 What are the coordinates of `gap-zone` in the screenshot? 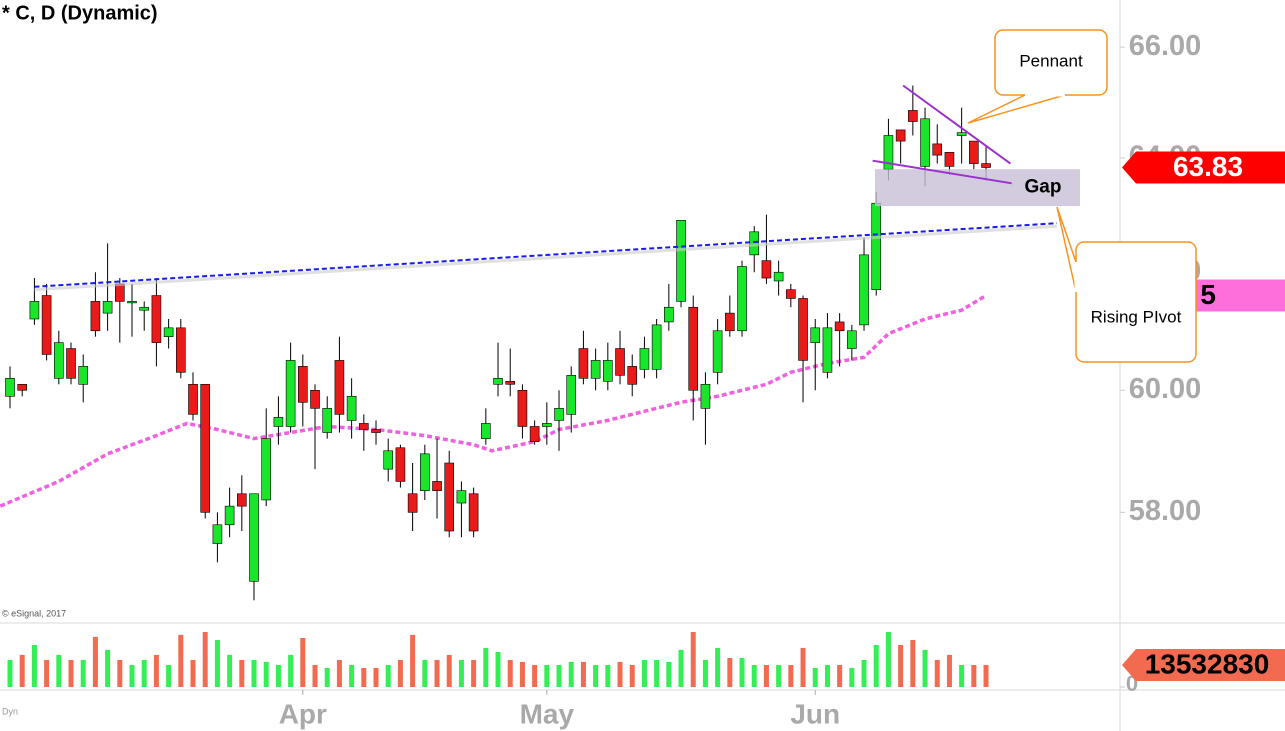 It's located at (977, 188).